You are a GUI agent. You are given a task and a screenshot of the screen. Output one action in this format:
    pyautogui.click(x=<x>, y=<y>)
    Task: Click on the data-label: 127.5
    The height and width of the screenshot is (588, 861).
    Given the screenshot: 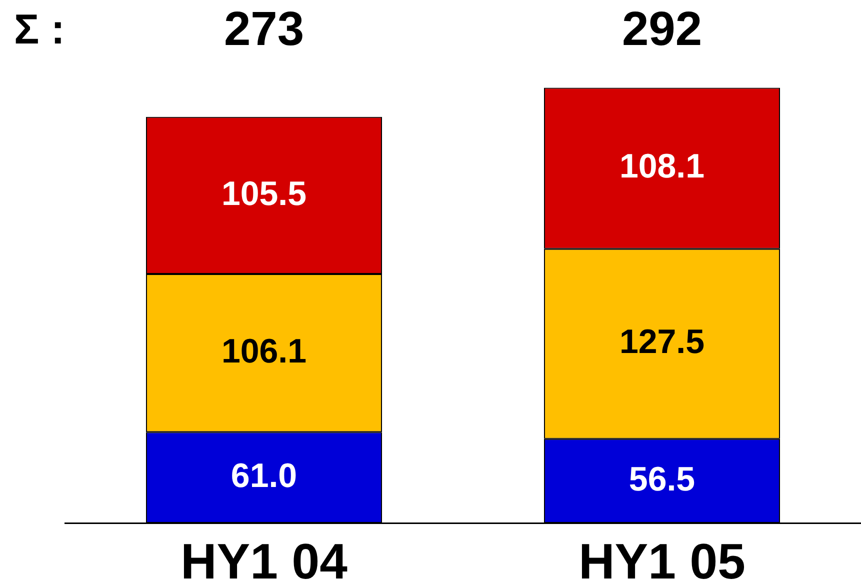 What is the action you would take?
    pyautogui.click(x=662, y=342)
    